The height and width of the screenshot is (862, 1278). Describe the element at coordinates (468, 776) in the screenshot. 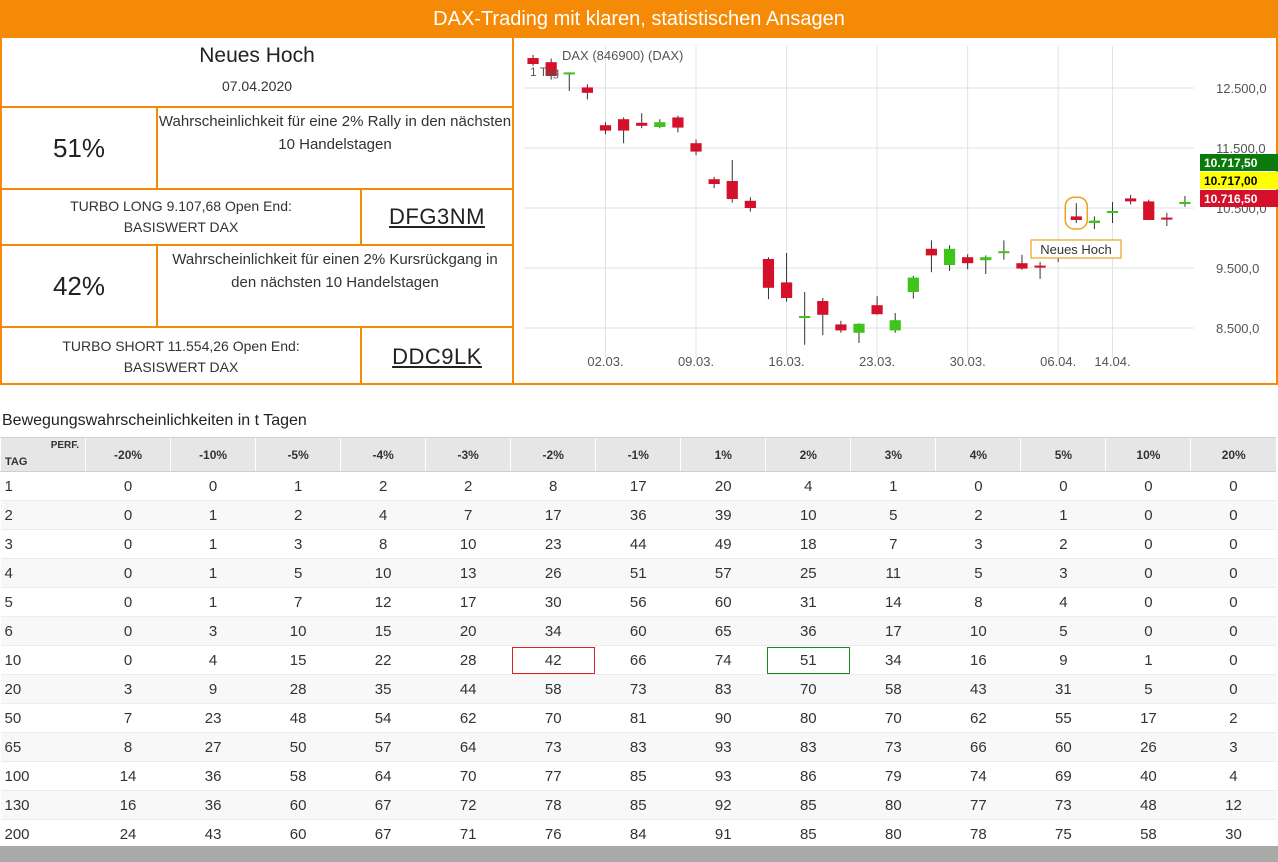

I see `probability-cell: 70` at that location.